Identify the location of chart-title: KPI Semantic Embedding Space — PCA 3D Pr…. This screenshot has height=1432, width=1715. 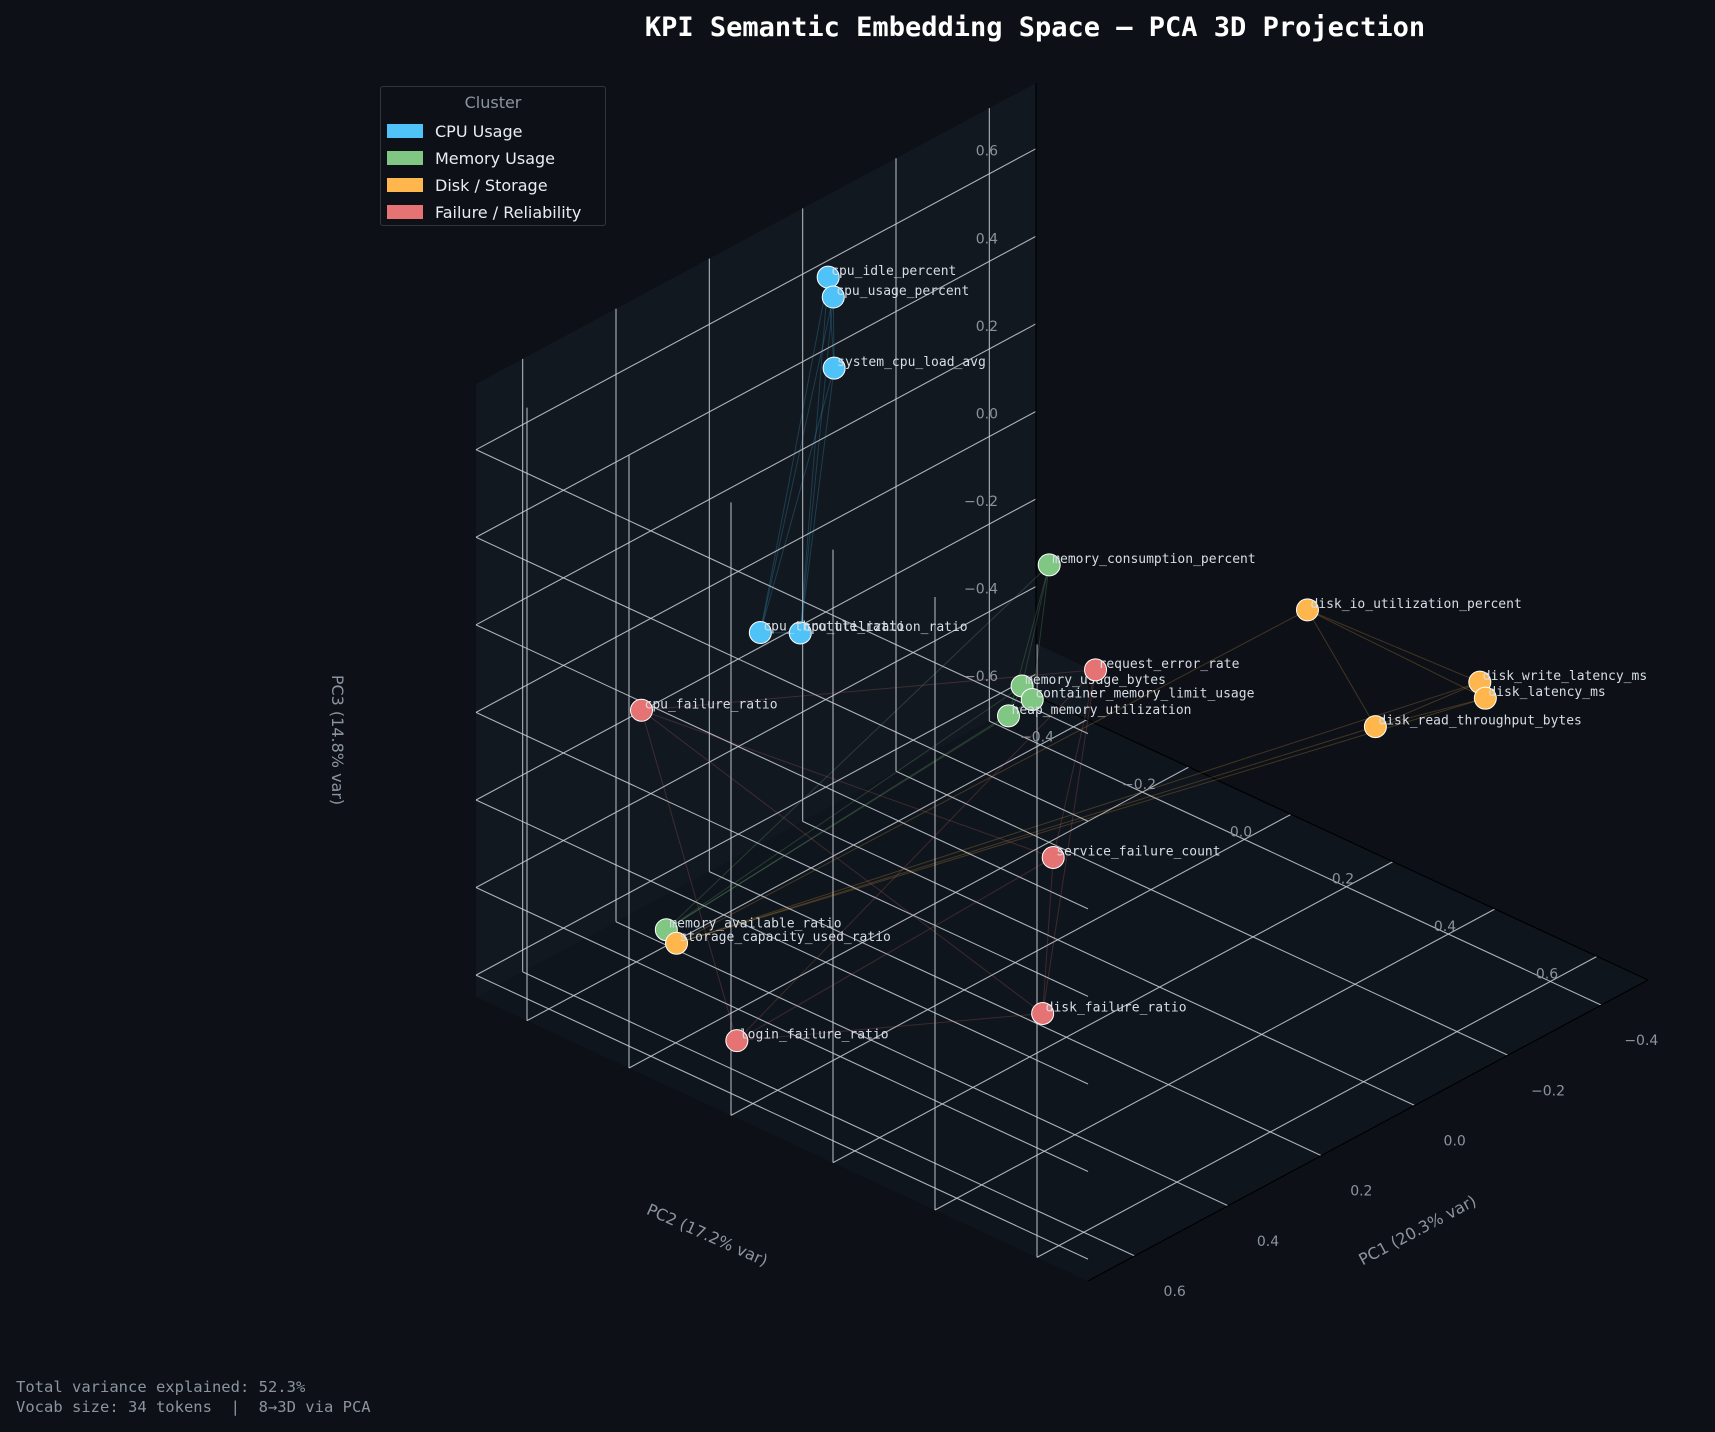
(1035, 27).